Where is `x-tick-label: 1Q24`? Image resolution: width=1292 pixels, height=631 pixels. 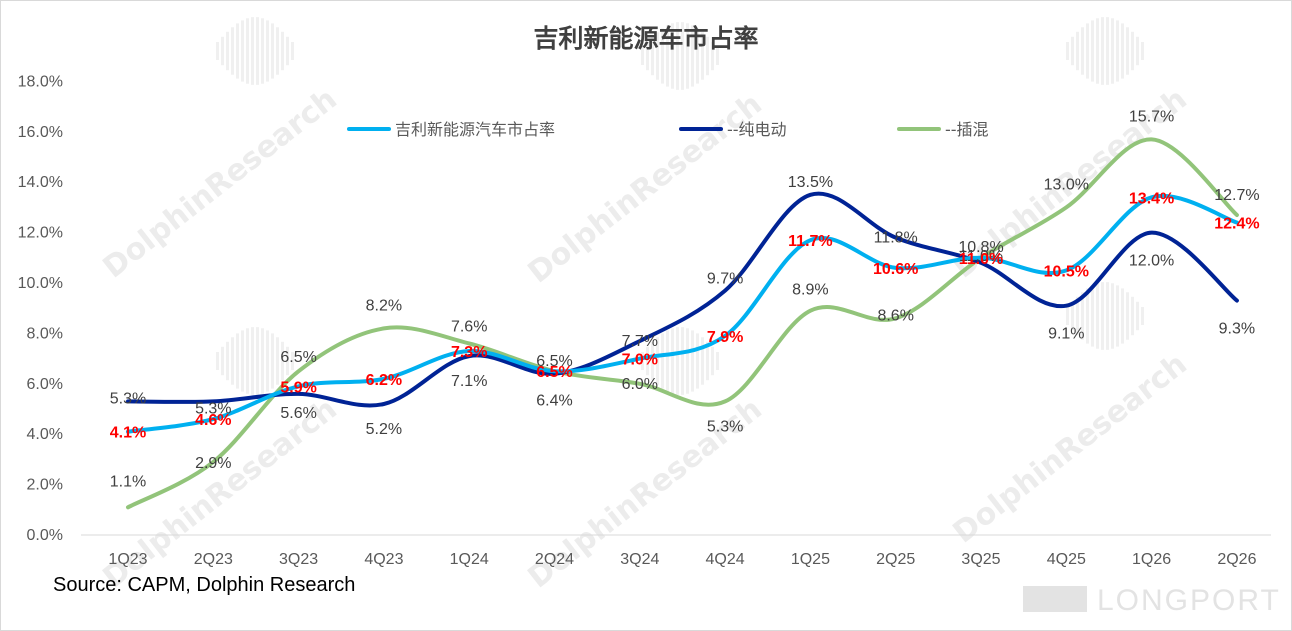 x-tick-label: 1Q24 is located at coordinates (469, 559).